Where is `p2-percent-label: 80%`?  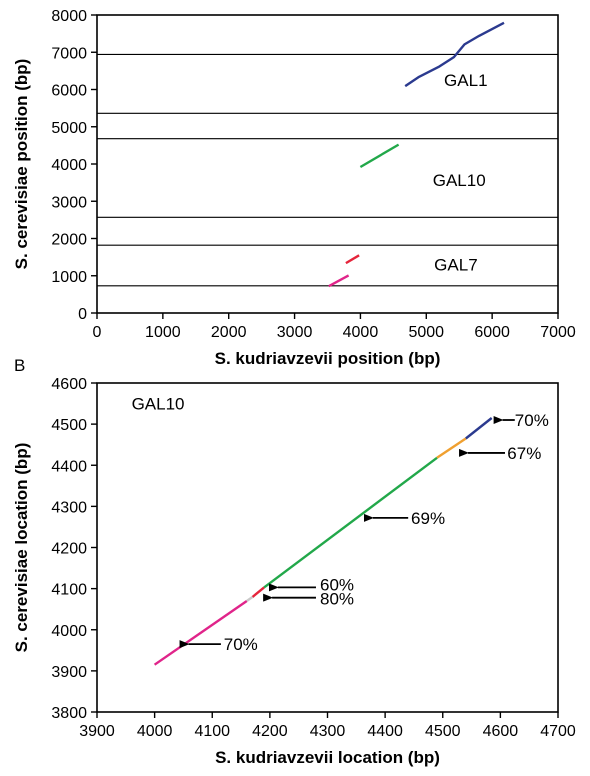
p2-percent-label: 80% is located at coordinates (337, 598).